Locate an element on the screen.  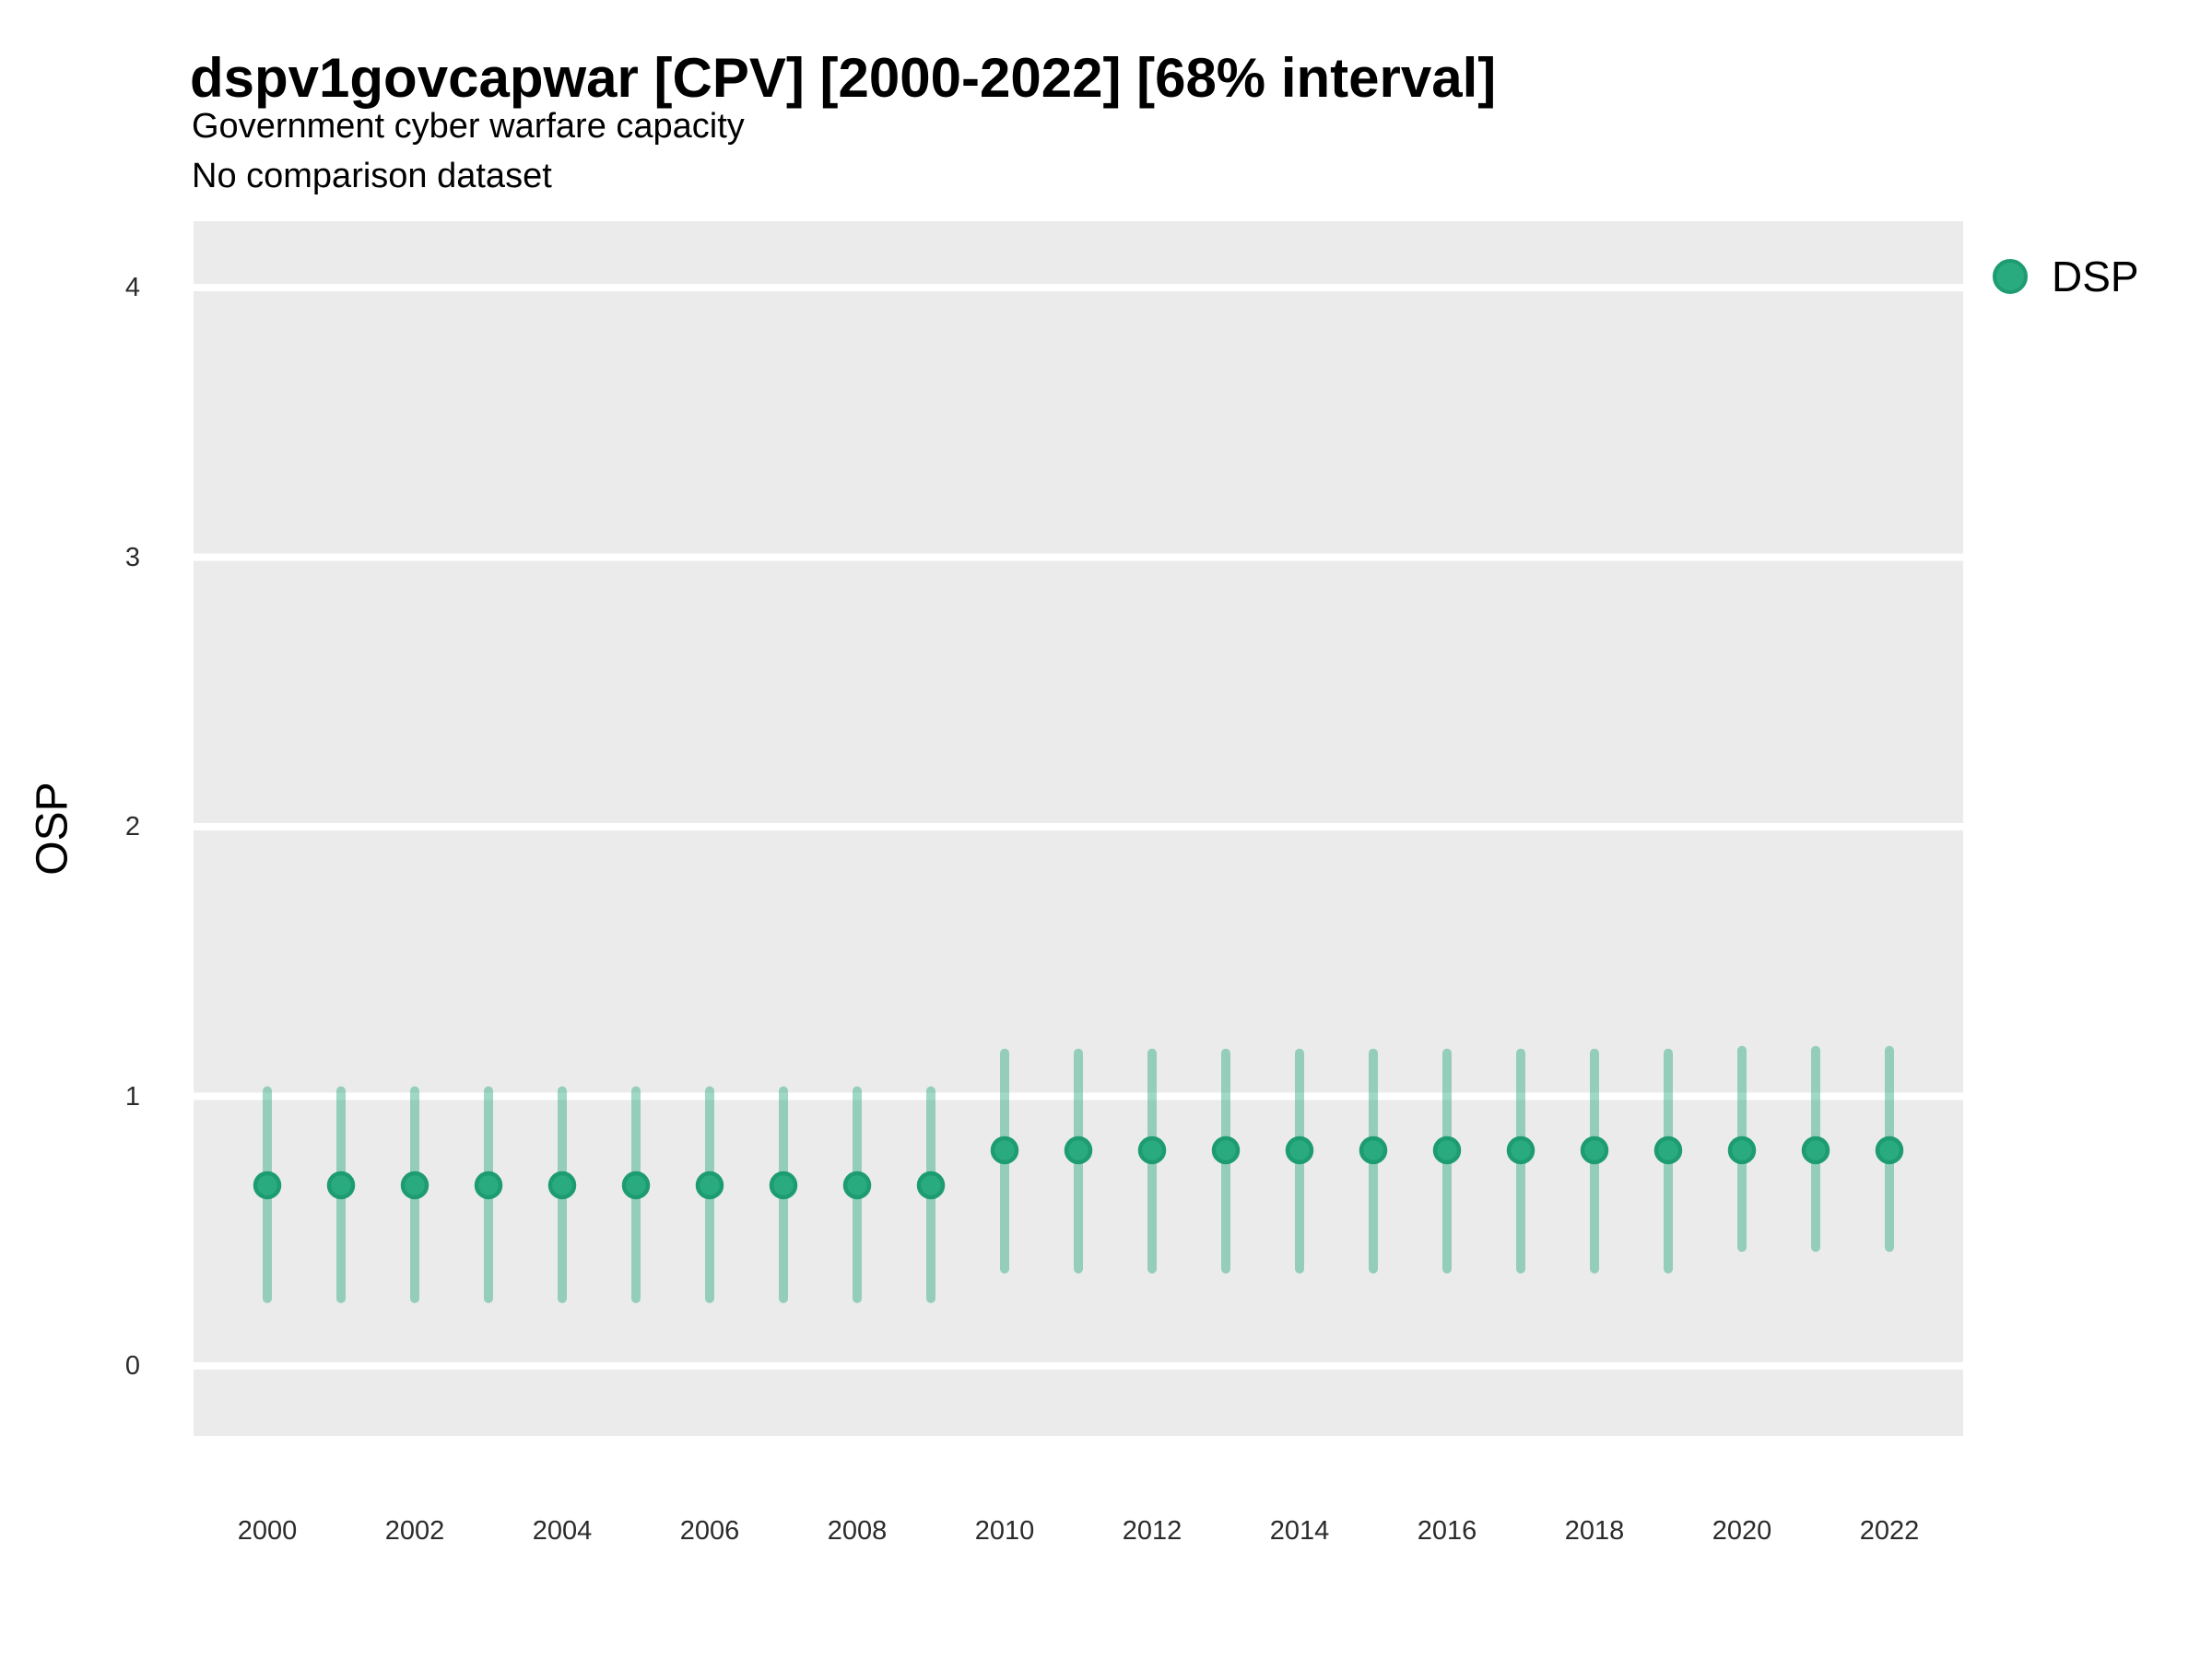
data-point-2019 is located at coordinates (1668, 1150).